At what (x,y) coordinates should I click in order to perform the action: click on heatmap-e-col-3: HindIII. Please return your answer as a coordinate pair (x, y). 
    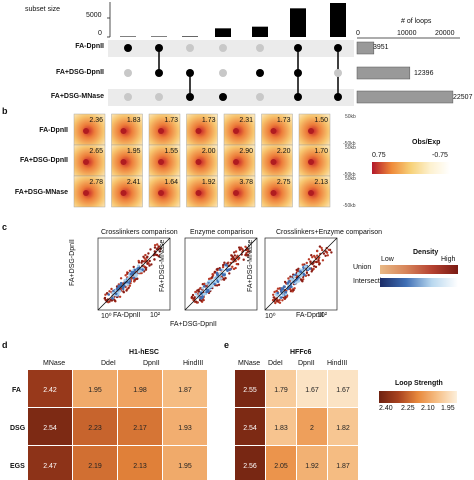
    Looking at the image, I should click on (337, 363).